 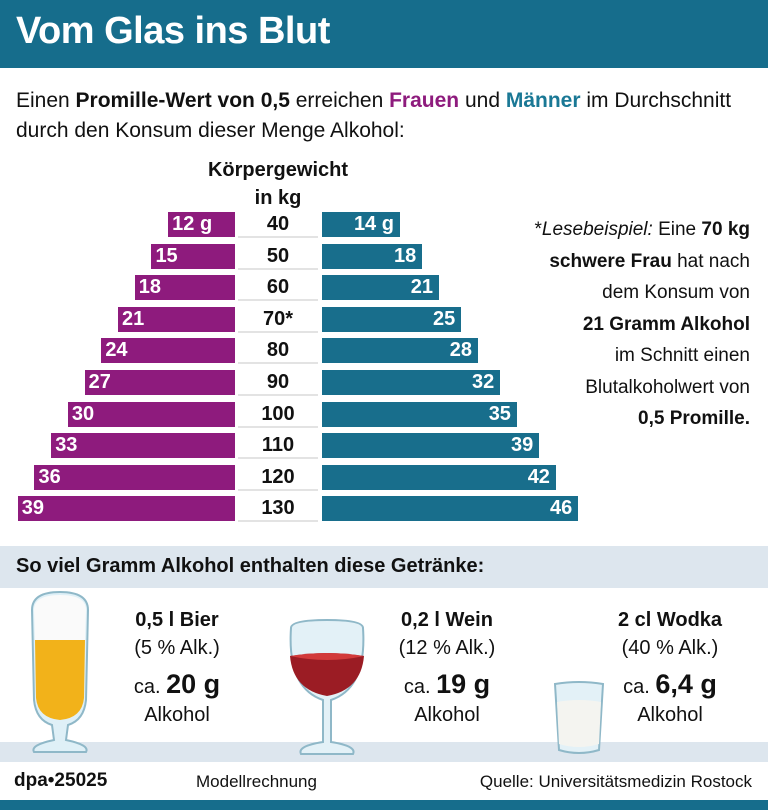 I want to click on chart-row: 60 18 21, so click(x=384, y=287).